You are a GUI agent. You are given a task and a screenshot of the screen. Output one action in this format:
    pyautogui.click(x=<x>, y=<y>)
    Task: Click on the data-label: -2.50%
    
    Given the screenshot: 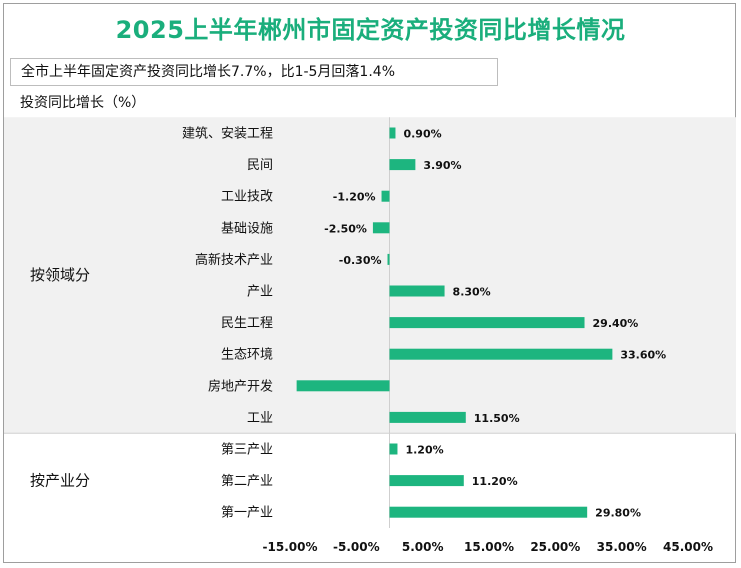 What is the action you would take?
    pyautogui.click(x=345, y=228)
    